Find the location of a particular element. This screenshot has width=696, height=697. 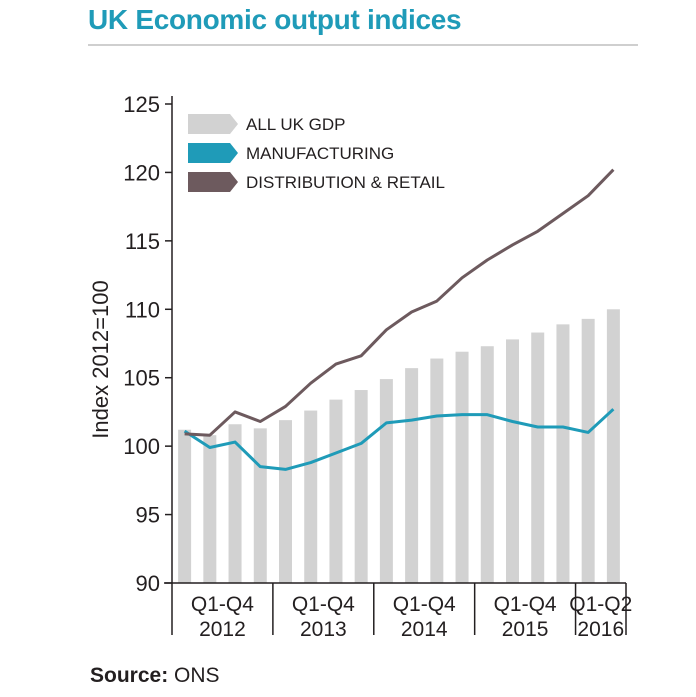

y-tick-label: 100 is located at coordinates (141, 446).